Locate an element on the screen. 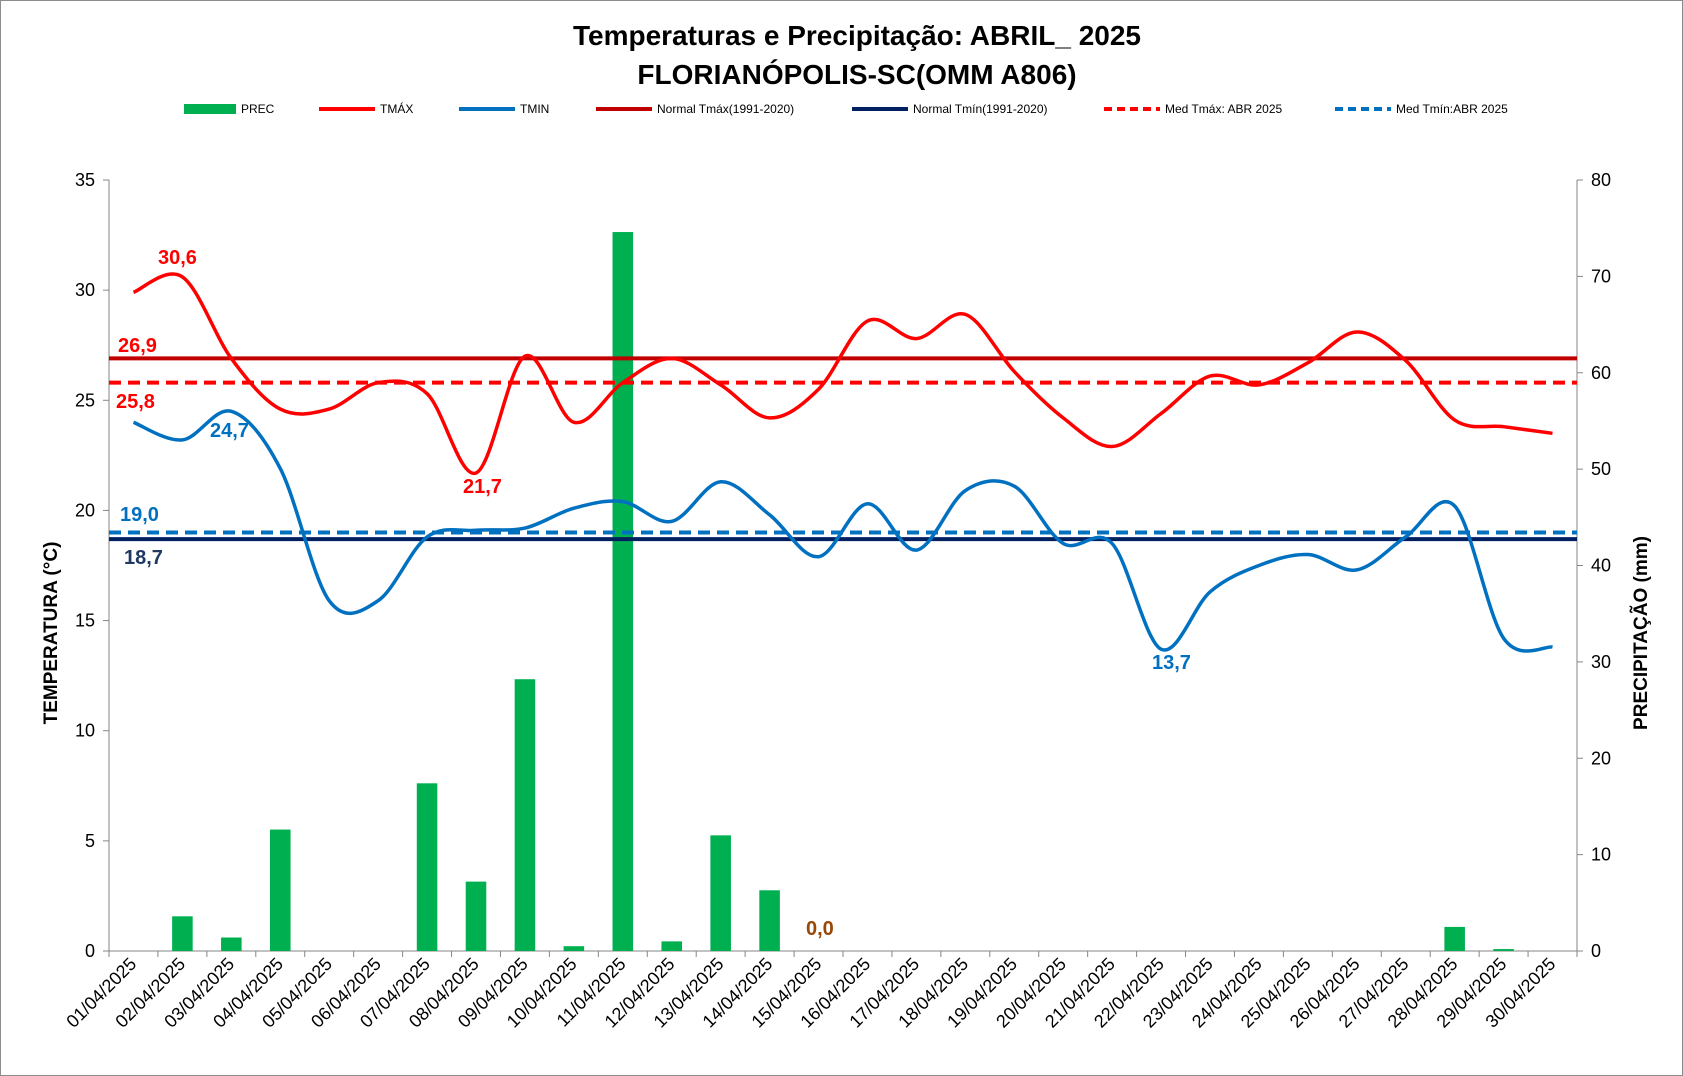 This screenshot has height=1076, width=1683. chart-title: Temperaturas e Precipitação: ABRIL_ 2025 is located at coordinates (857, 35).